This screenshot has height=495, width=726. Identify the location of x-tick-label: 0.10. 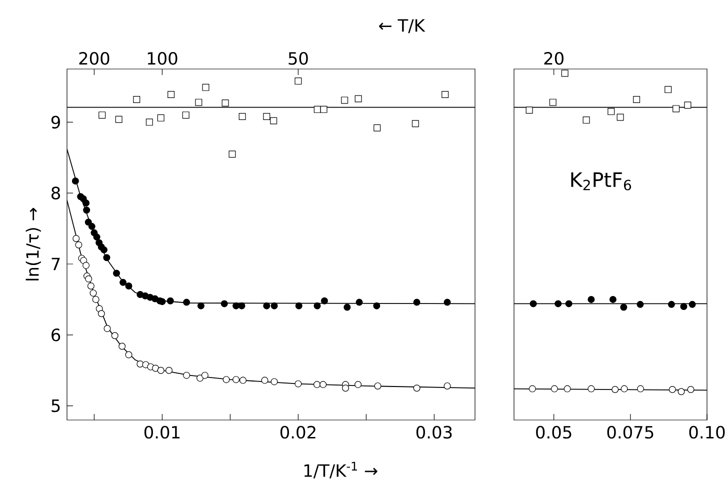
(707, 432).